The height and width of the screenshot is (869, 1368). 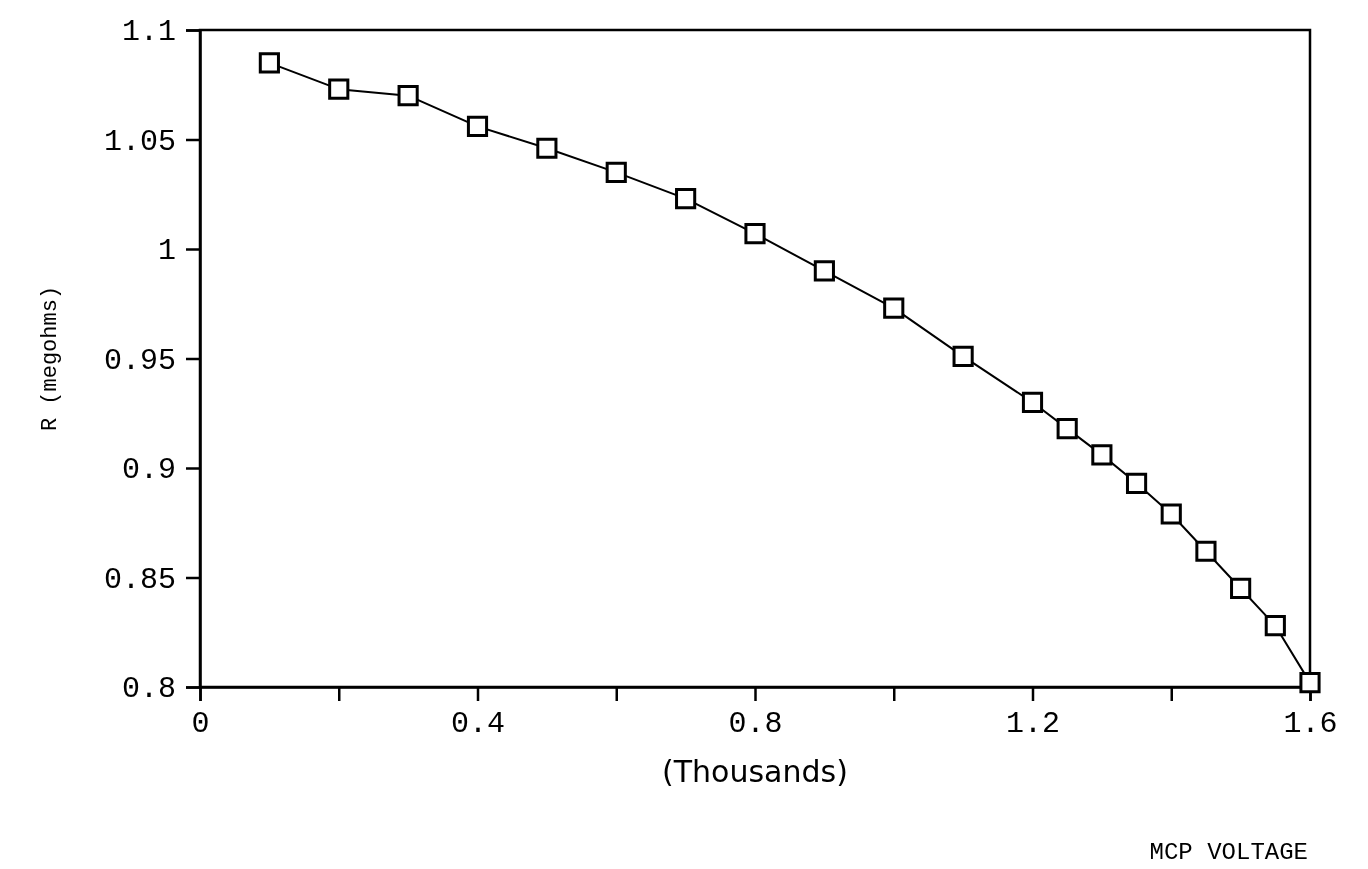 I want to click on text: (Thousands), so click(x=755, y=771).